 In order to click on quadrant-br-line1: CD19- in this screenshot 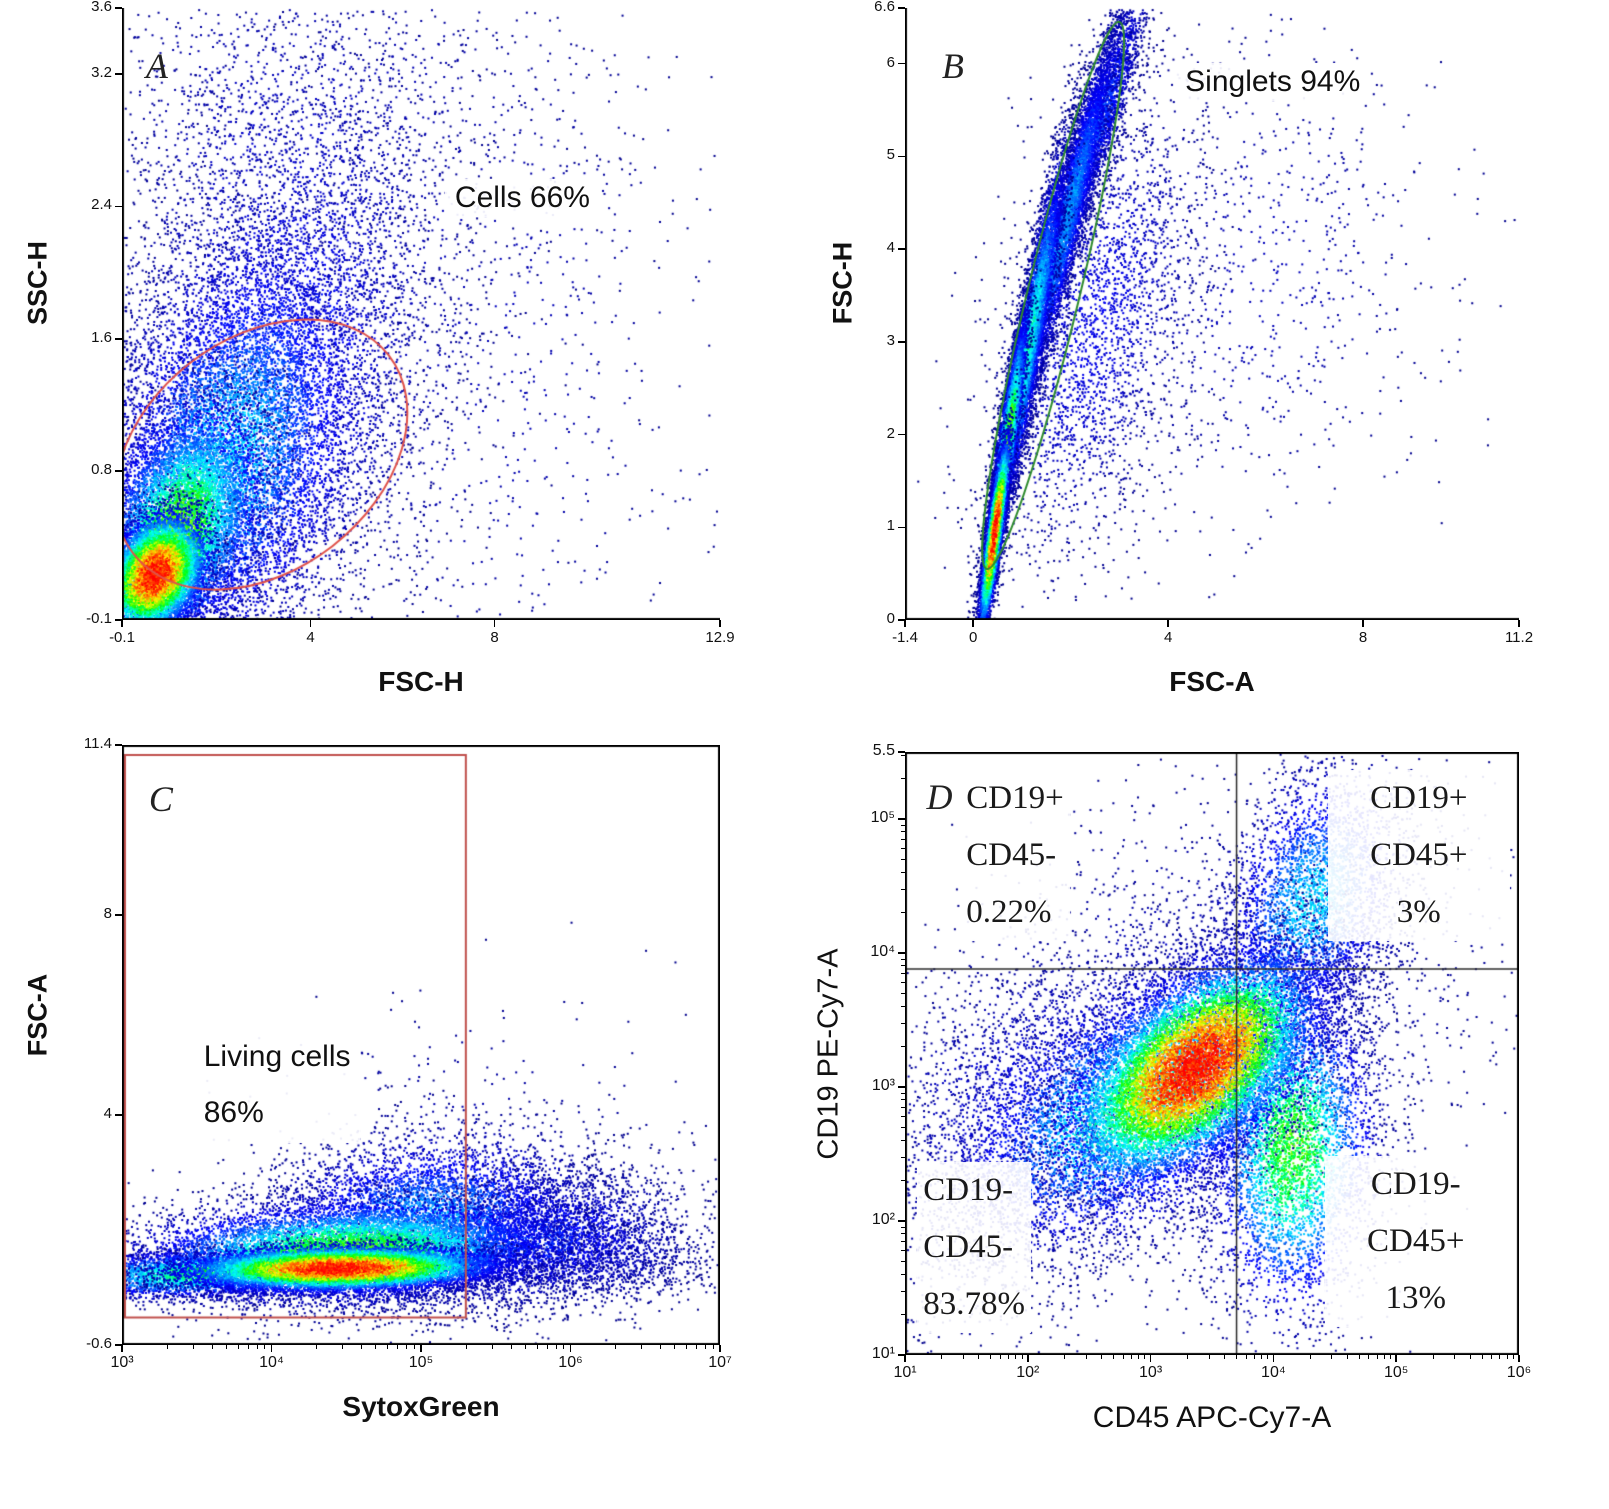, I will do `click(1415, 1184)`.